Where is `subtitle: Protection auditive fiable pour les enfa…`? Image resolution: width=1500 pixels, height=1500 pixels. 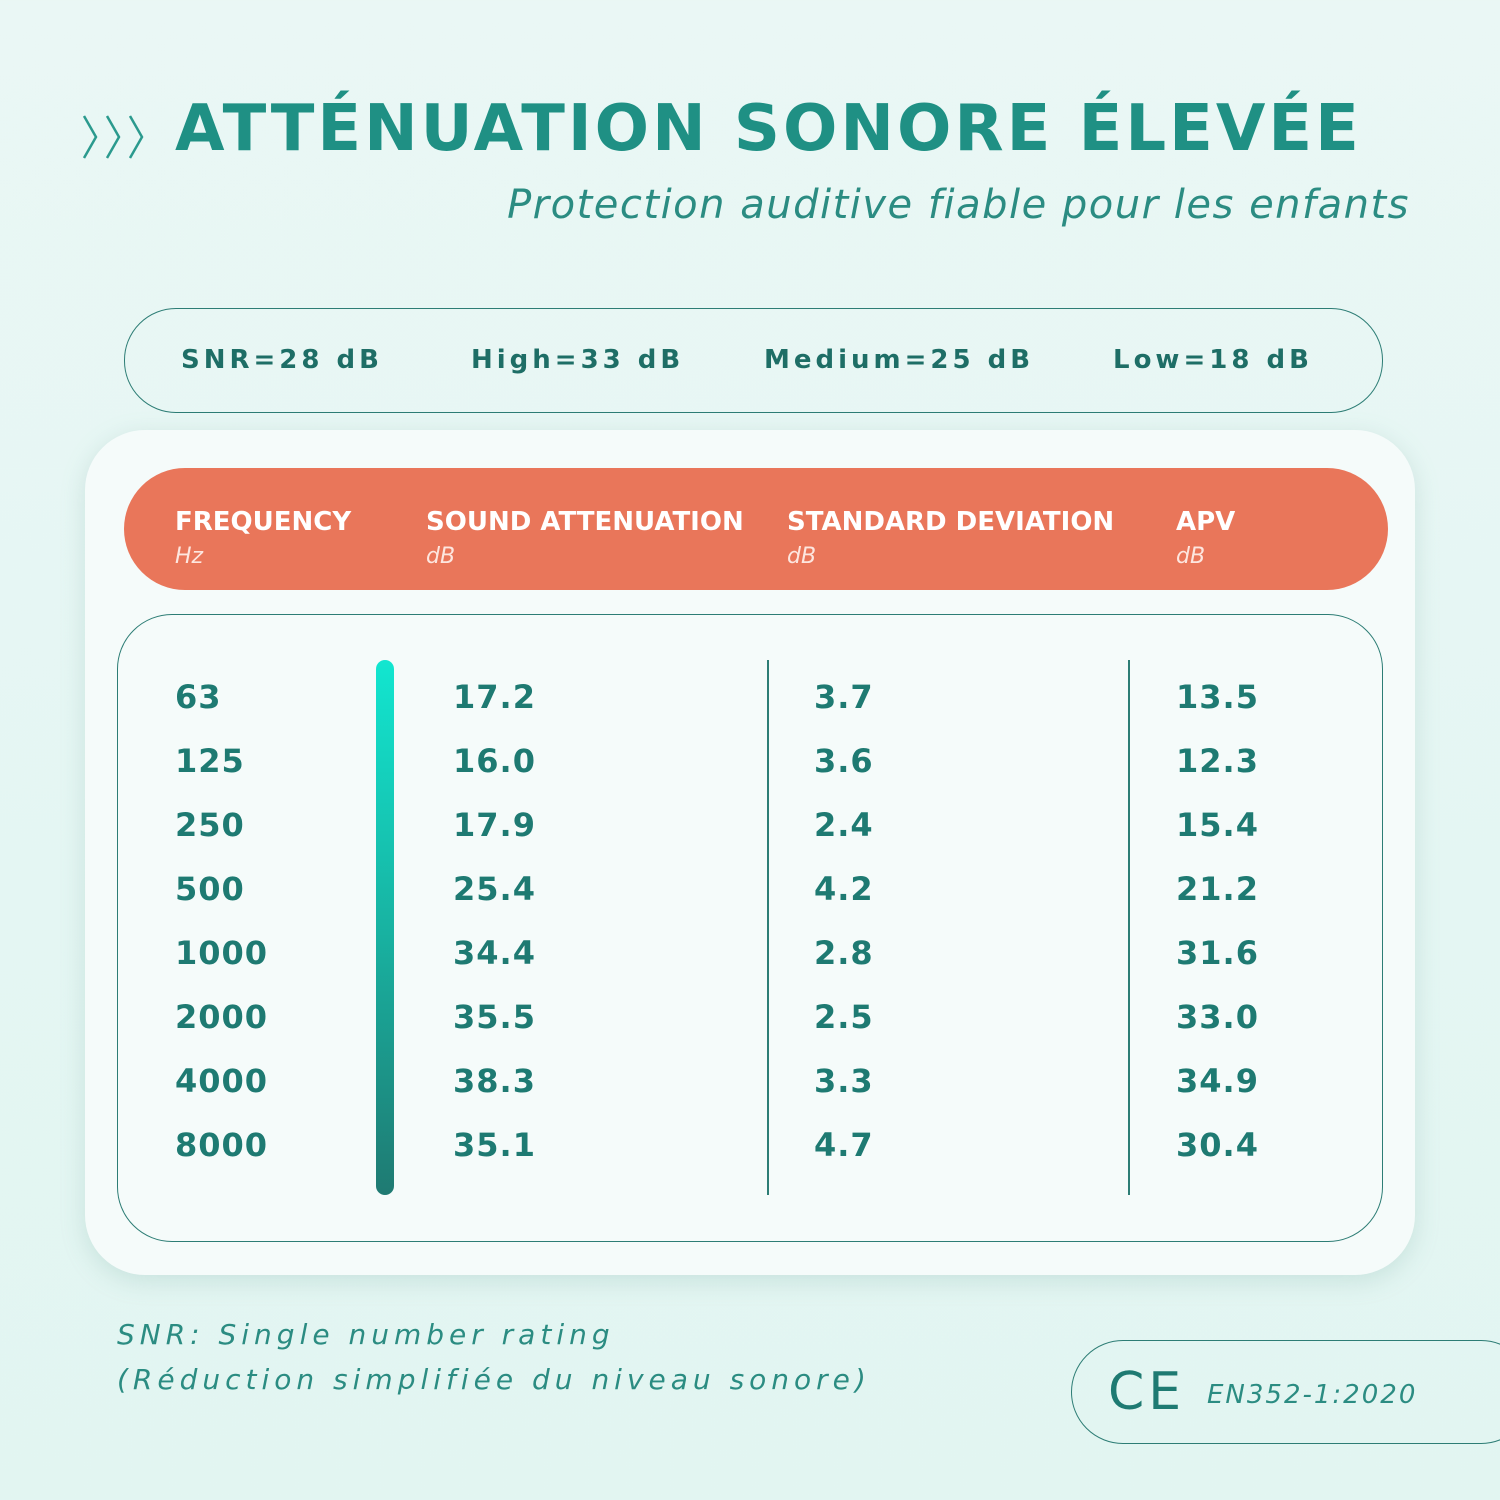
subtitle: Protection auditive fiable pour les enfa… is located at coordinates (958, 205).